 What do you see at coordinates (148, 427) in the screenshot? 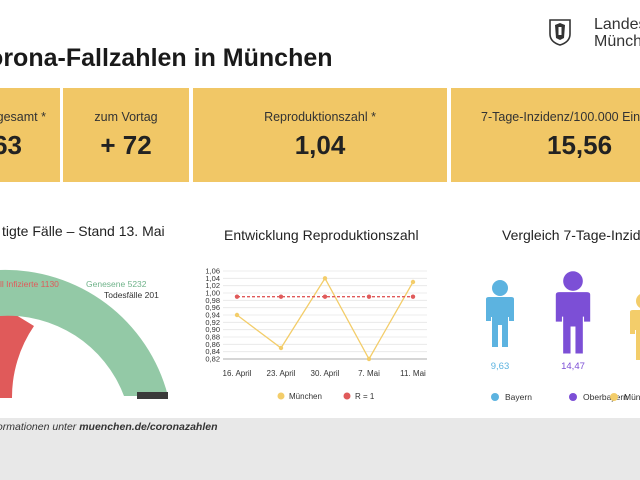
I see `footer-link: muenchen.de/coronazahlen` at bounding box center [148, 427].